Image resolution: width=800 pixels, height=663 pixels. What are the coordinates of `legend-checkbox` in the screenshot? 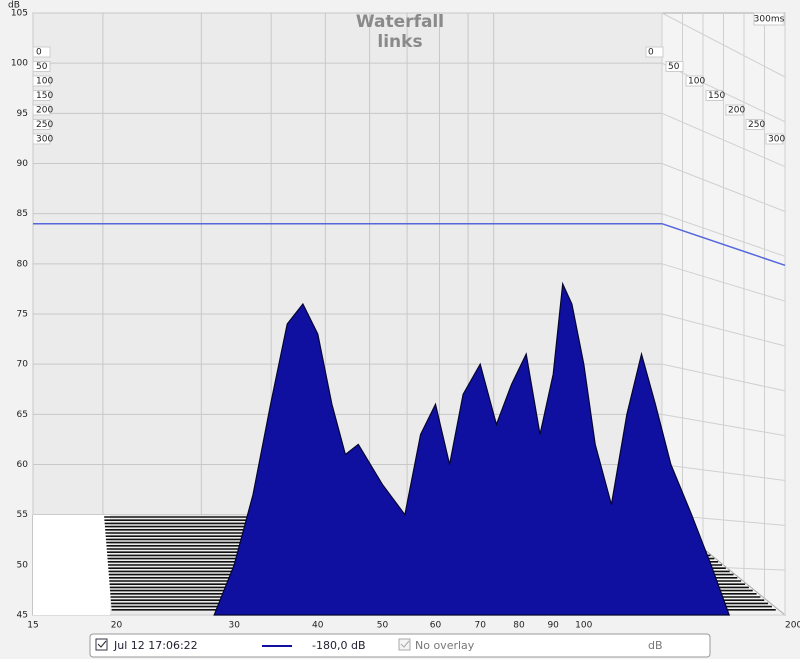 It's located at (101, 644).